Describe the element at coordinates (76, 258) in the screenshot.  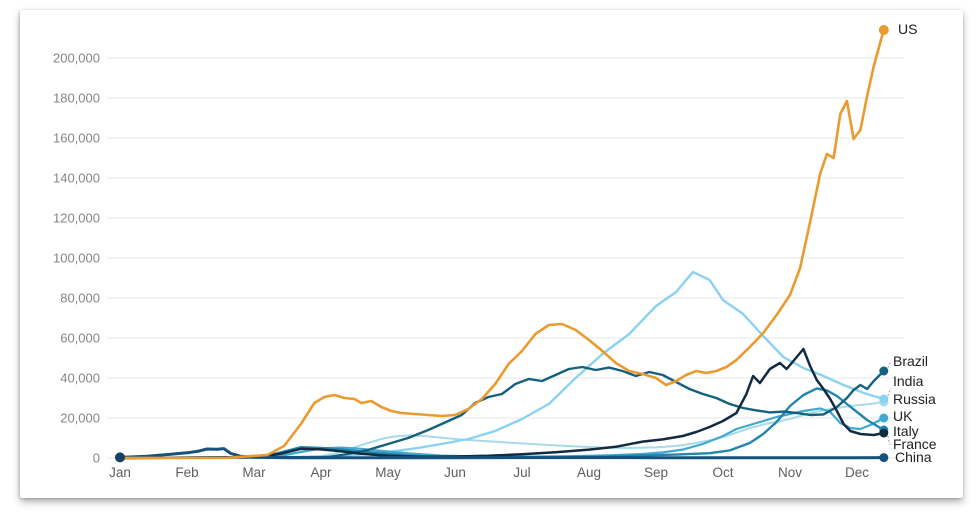
I see `y-axis-tick-label: 100,000` at that location.